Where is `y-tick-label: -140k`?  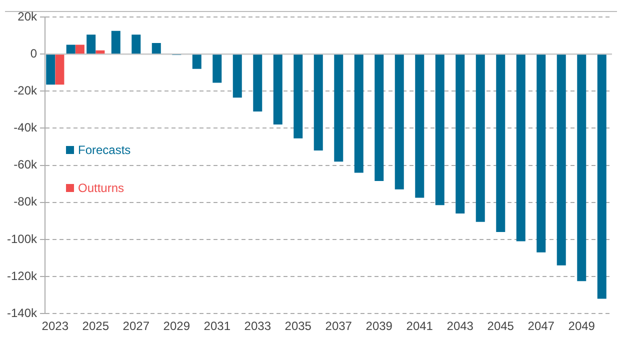 y-tick-label: -140k is located at coordinates (22, 313).